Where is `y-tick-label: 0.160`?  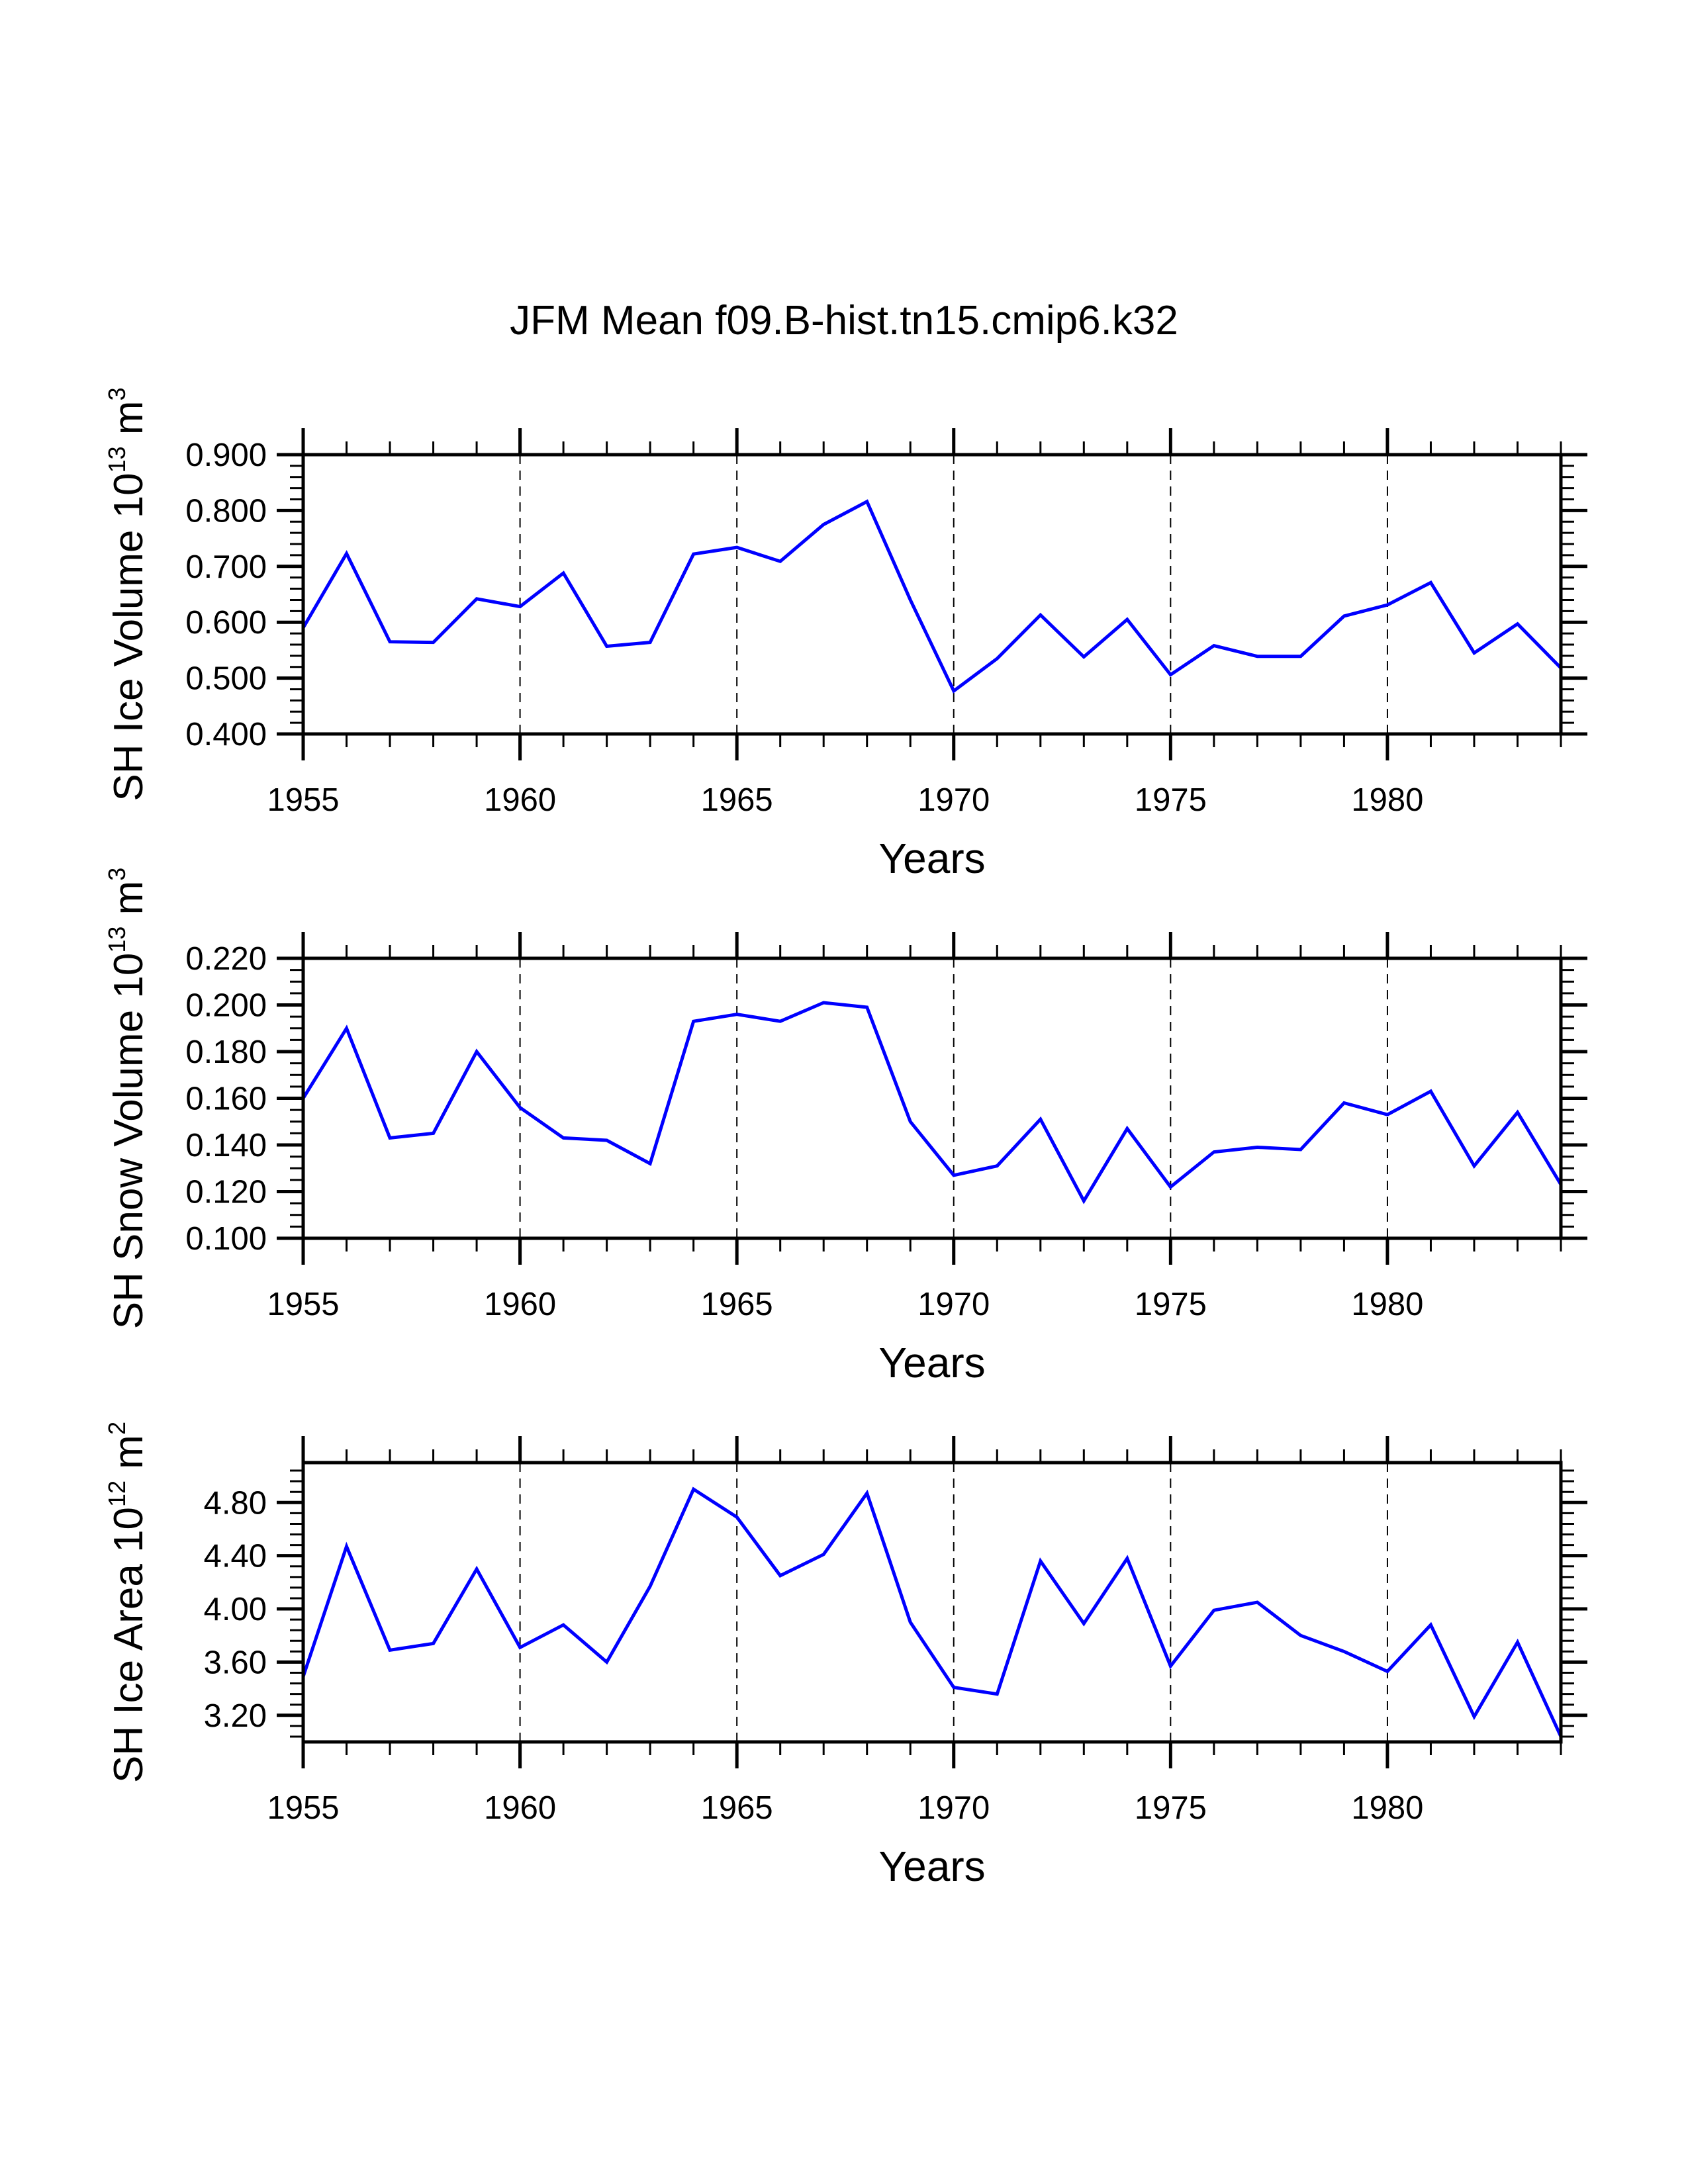 y-tick-label: 0.160 is located at coordinates (226, 1099).